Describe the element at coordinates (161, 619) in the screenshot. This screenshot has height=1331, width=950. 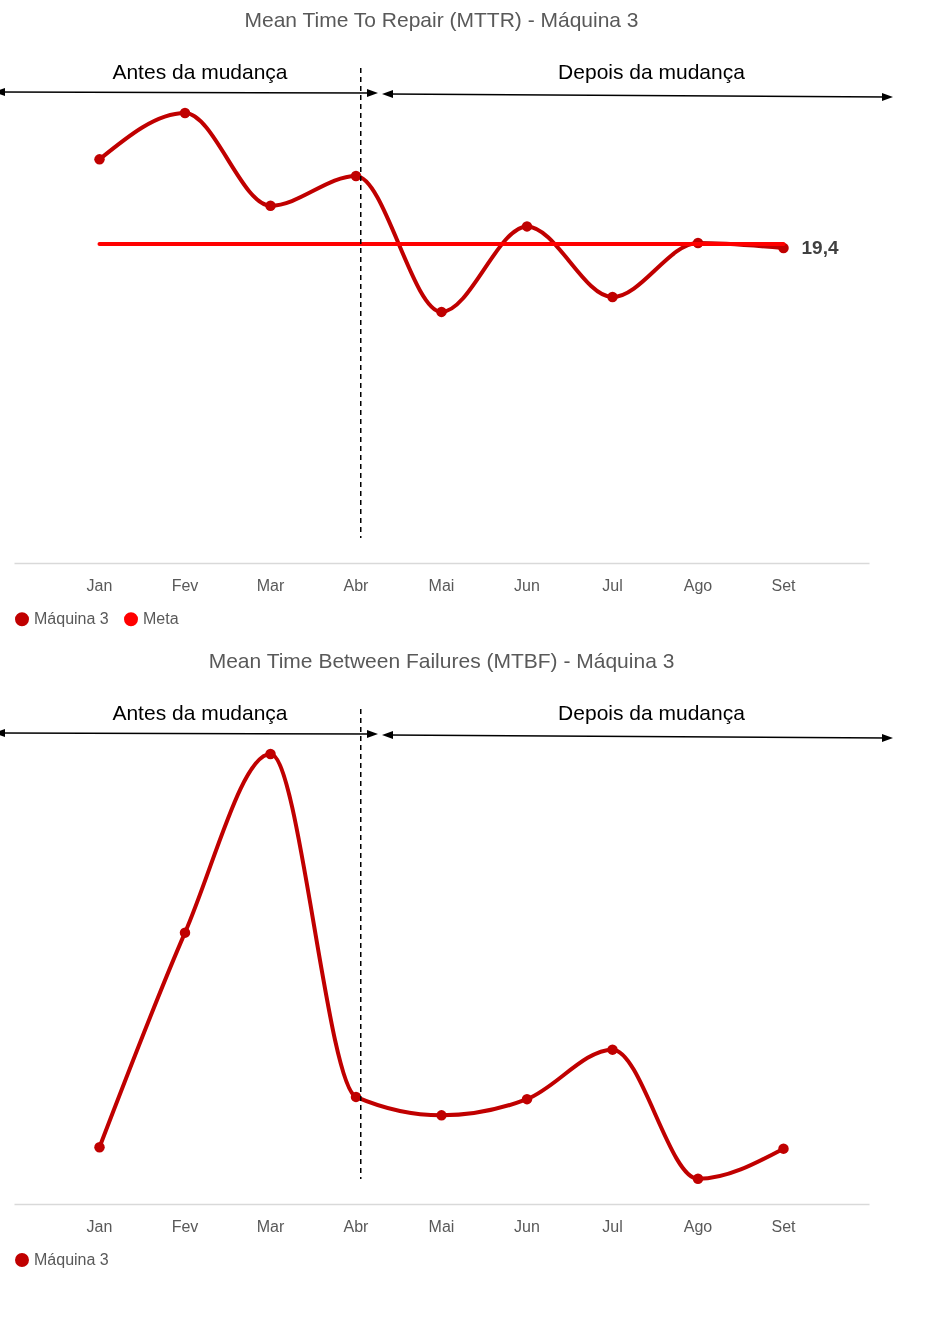
I see `legend-label: Meta` at that location.